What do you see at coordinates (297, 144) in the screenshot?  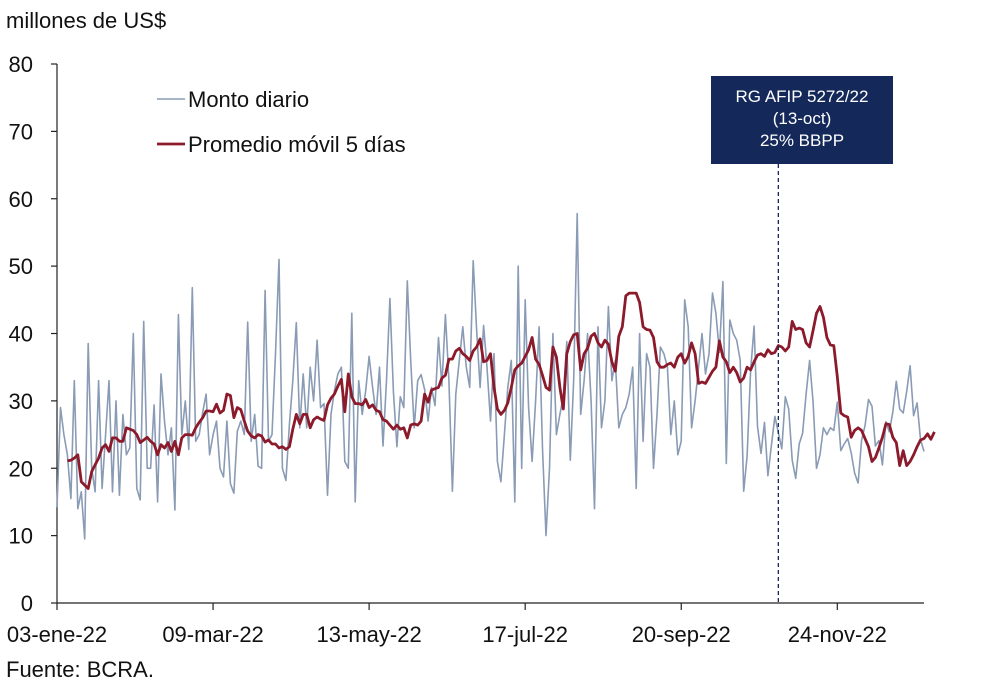 I see `legend-label-2: Promedio móvil 5 días` at bounding box center [297, 144].